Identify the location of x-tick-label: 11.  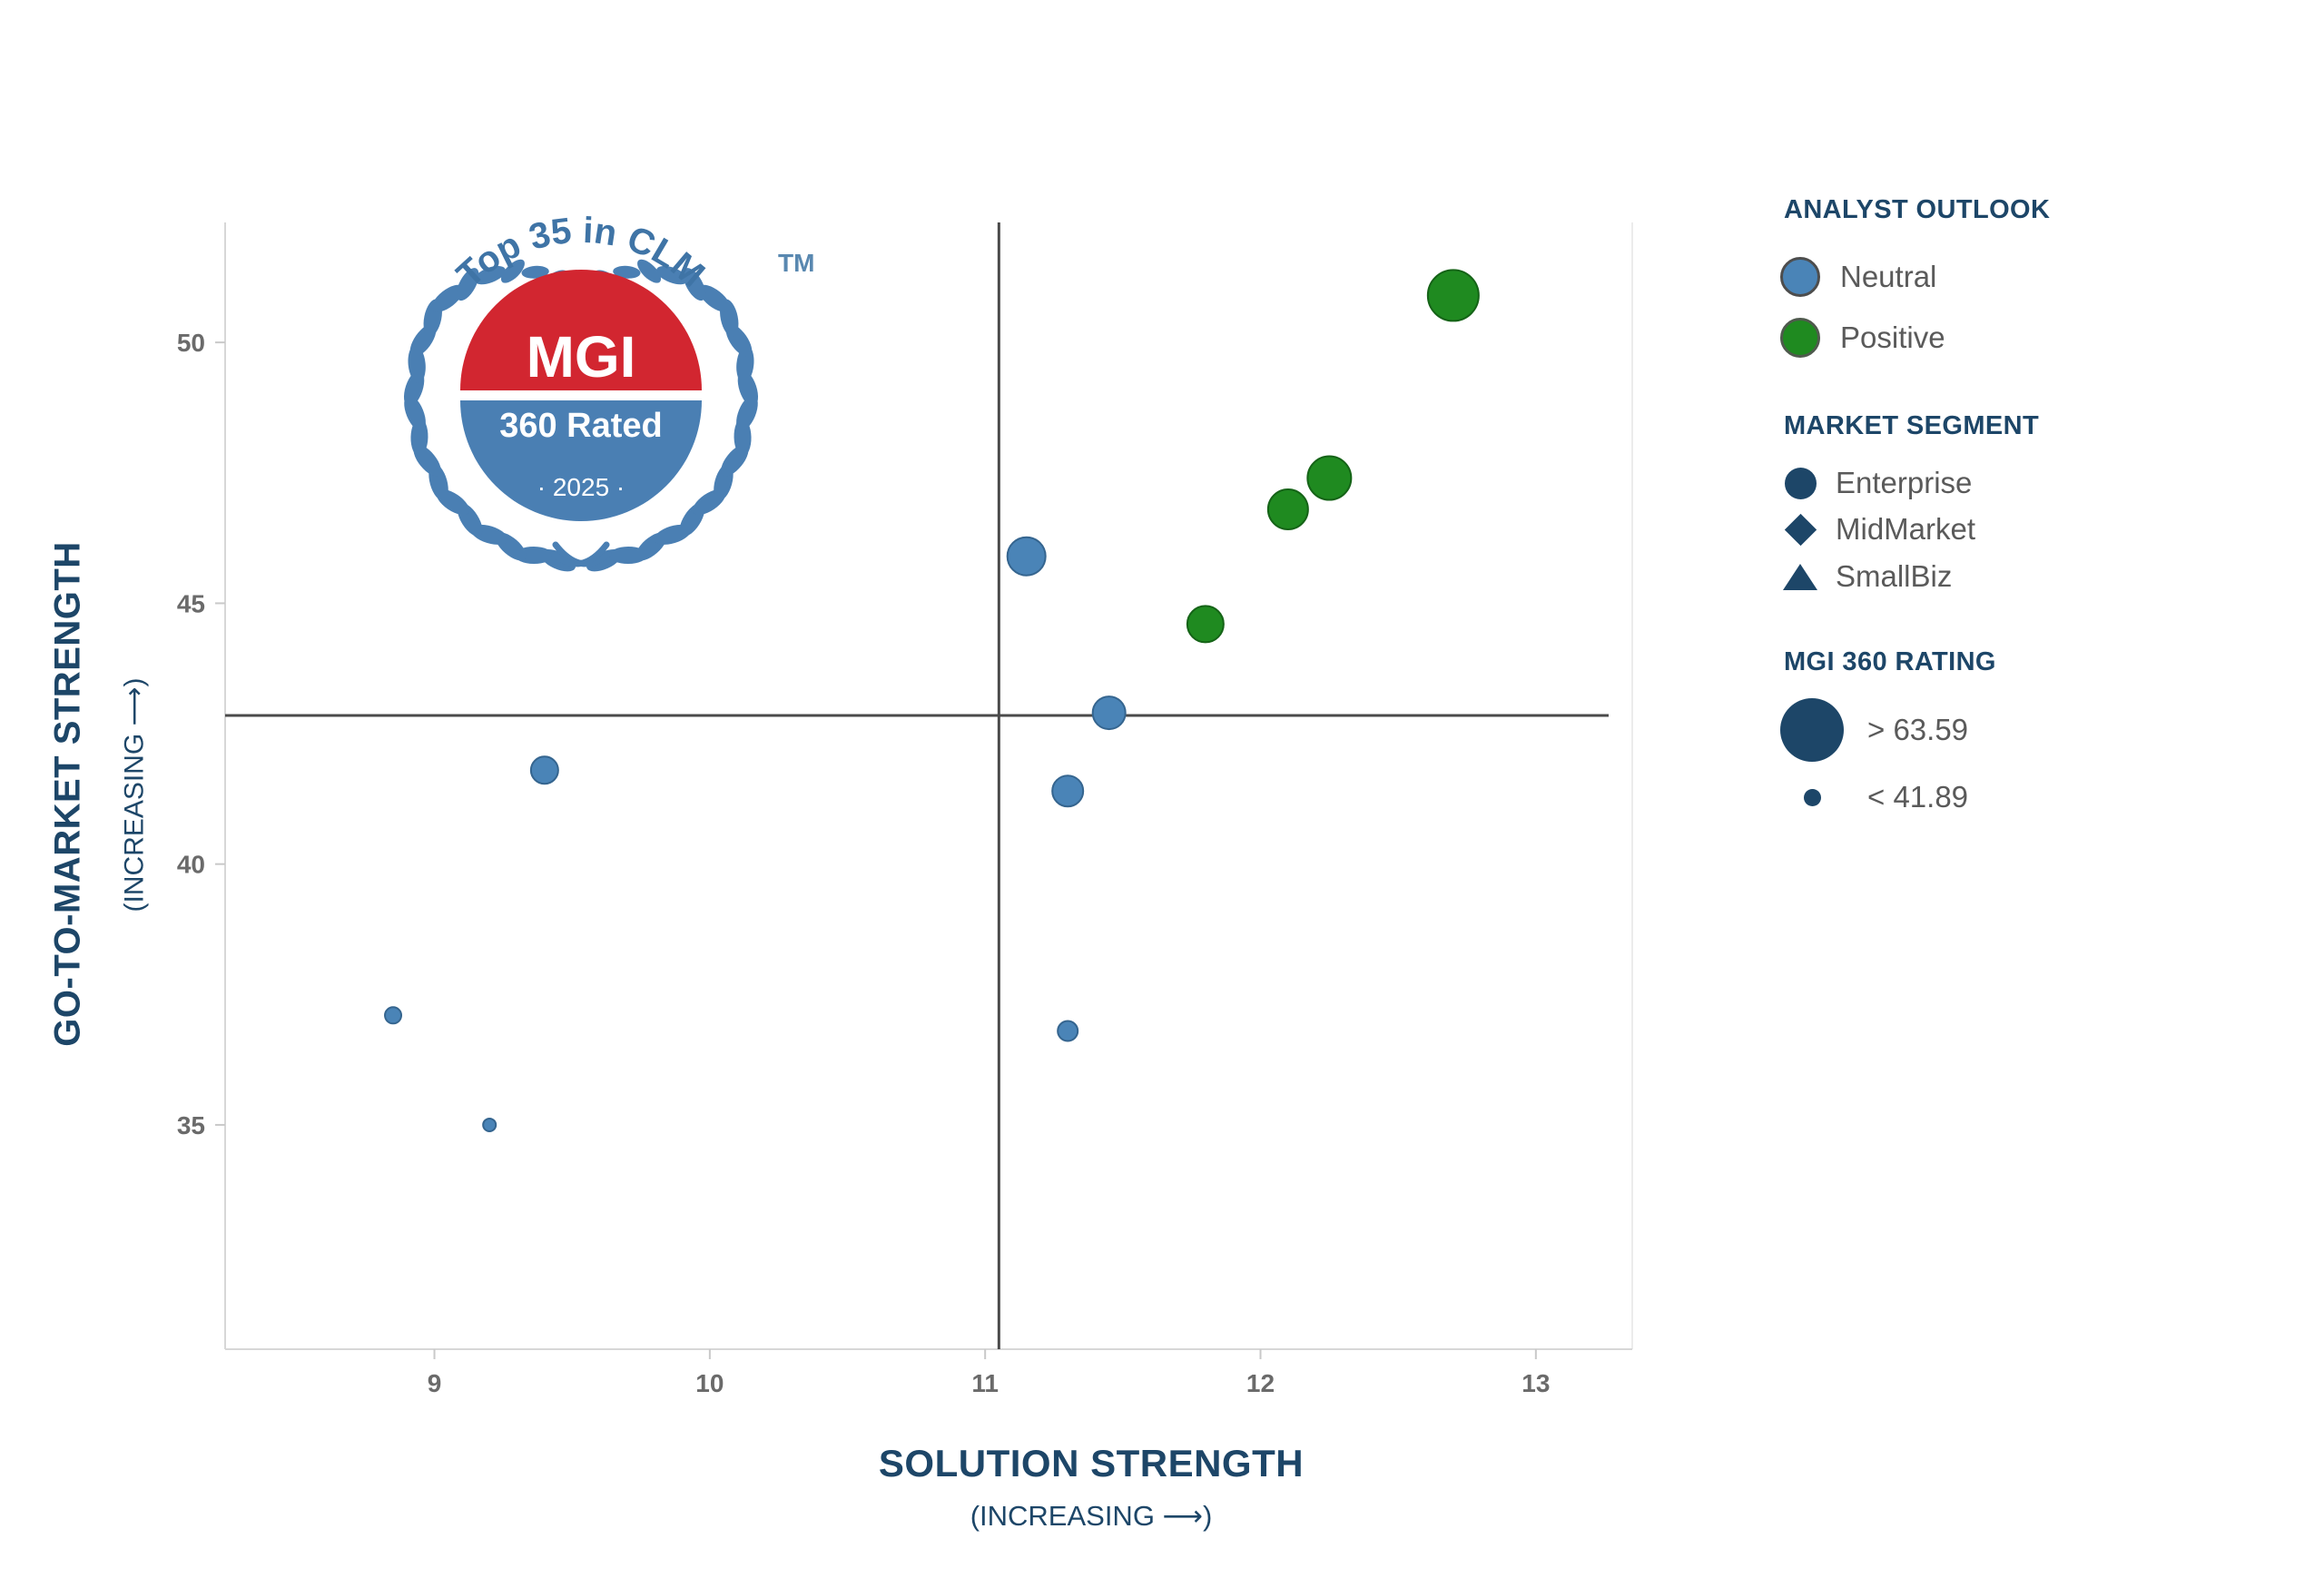
(985, 1383).